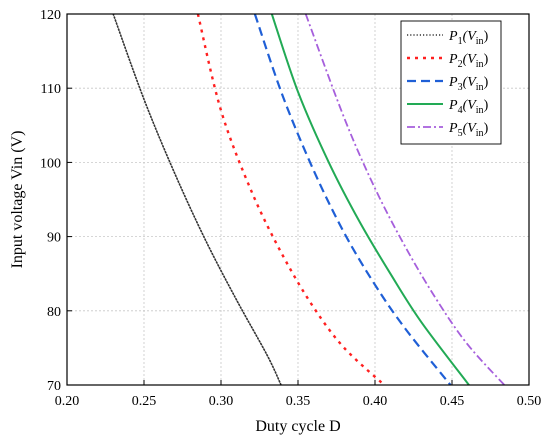 The height and width of the screenshot is (441, 550). I want to click on x-tick-label: 0.40, so click(375, 401).